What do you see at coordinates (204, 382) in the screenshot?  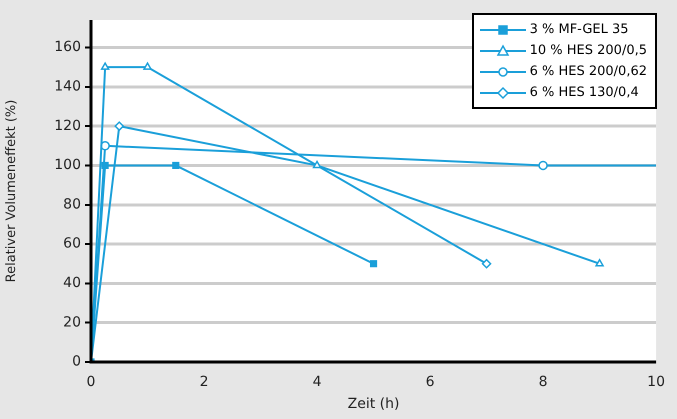 I see `x-tick-label: 2` at bounding box center [204, 382].